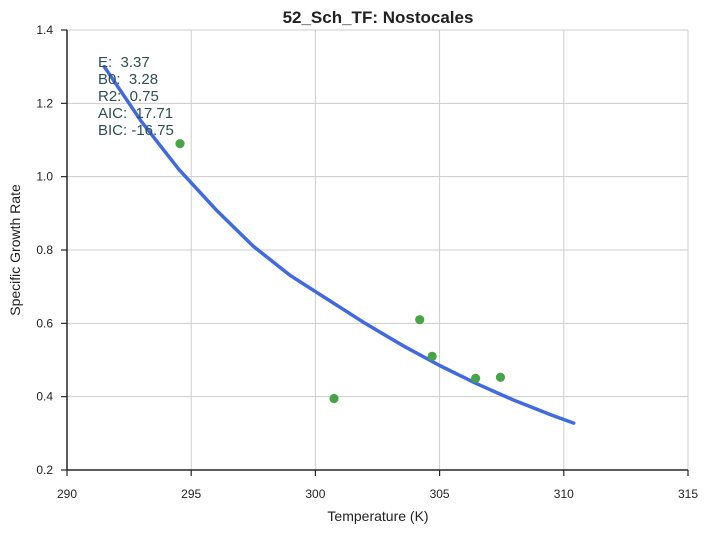  What do you see at coordinates (136, 130) in the screenshot?
I see `stat-annotation: BIC: -16.75` at bounding box center [136, 130].